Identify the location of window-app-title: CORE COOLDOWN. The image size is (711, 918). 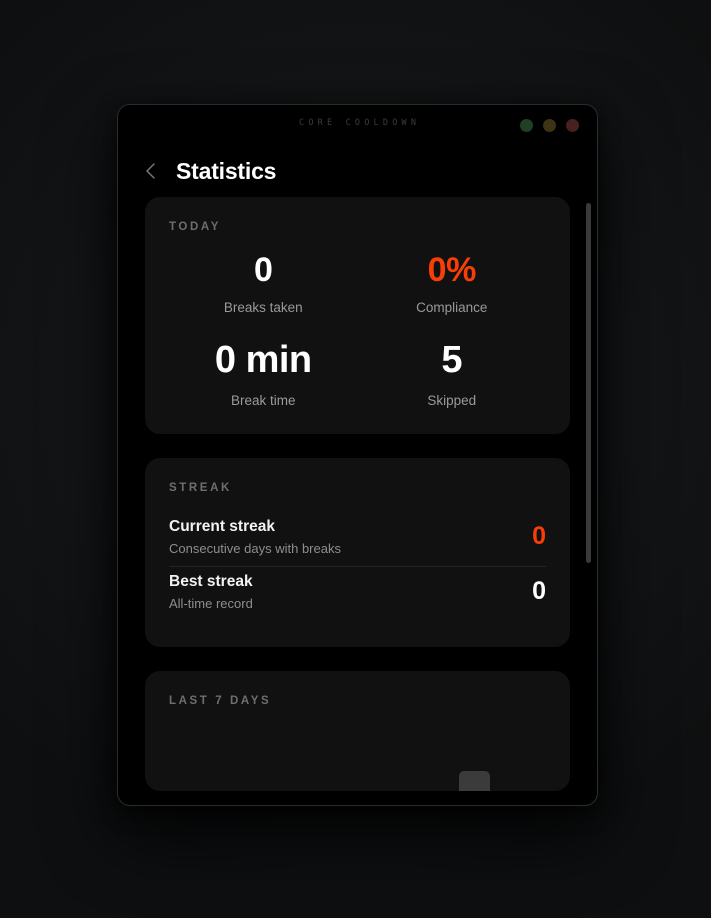
(360, 123).